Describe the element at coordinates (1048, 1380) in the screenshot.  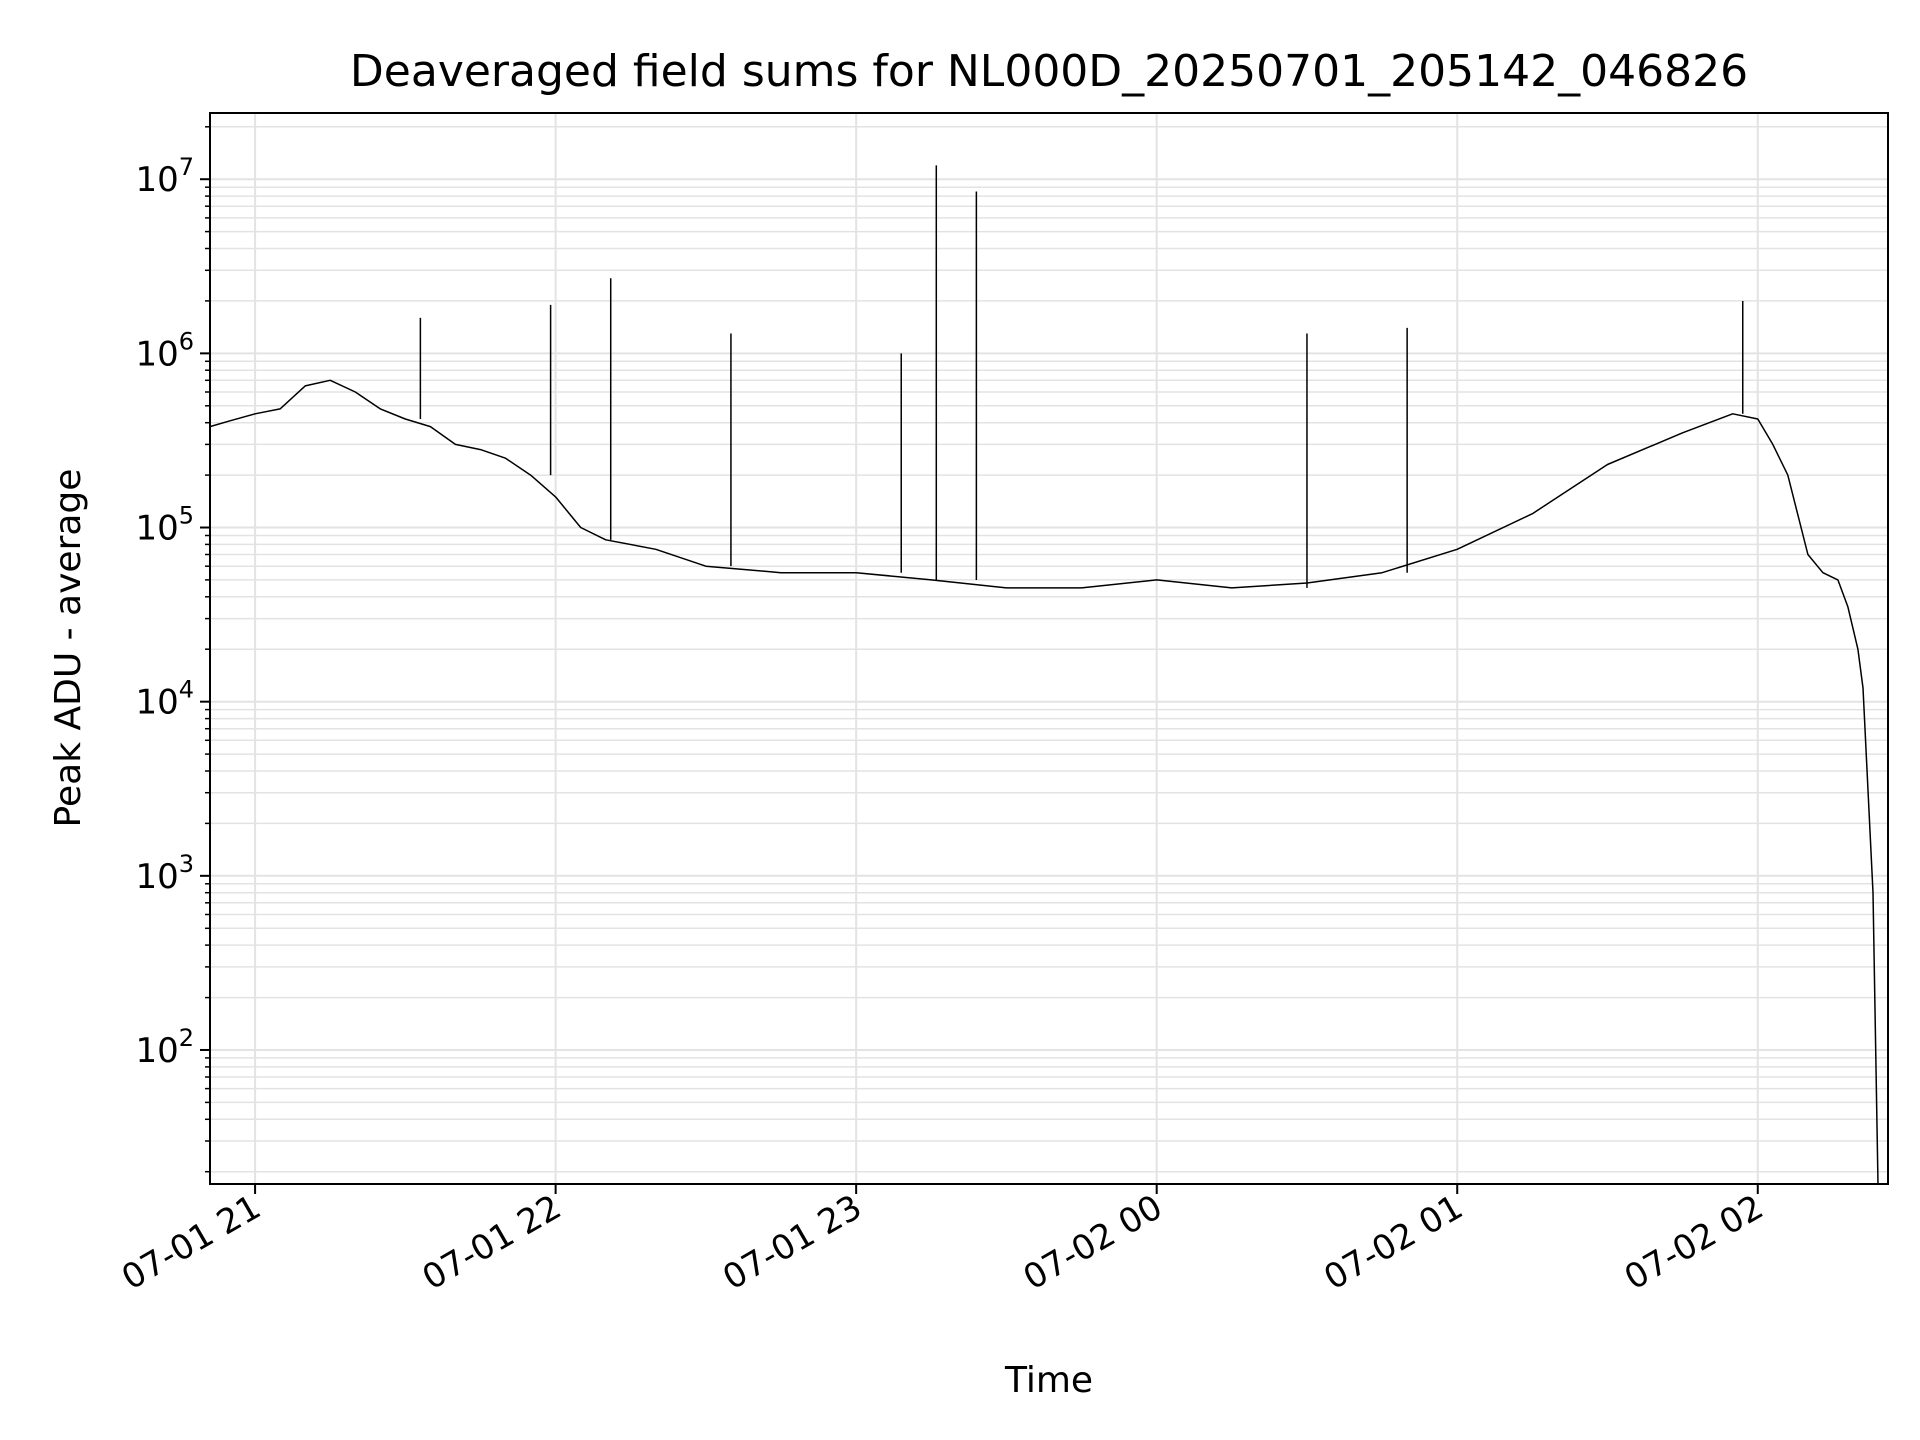
I see `x-axis-label: Time` at that location.